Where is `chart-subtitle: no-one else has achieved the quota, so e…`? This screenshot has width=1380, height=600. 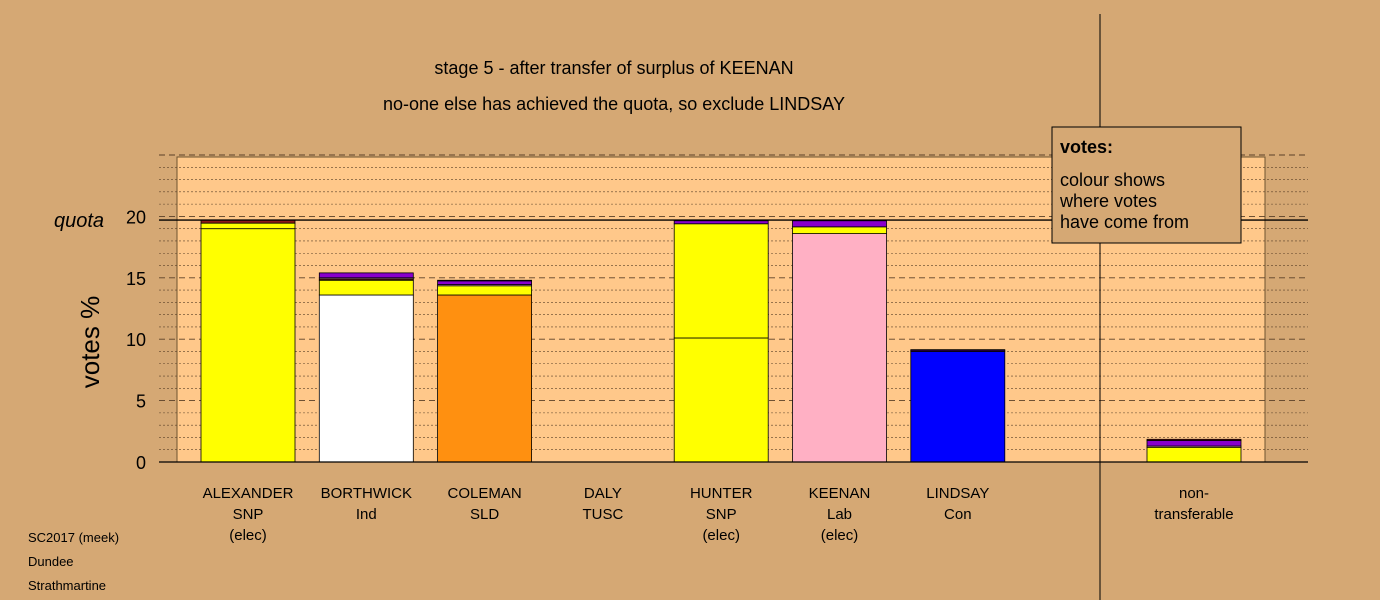
chart-subtitle: no-one else has achieved the quota, so e… is located at coordinates (614, 104).